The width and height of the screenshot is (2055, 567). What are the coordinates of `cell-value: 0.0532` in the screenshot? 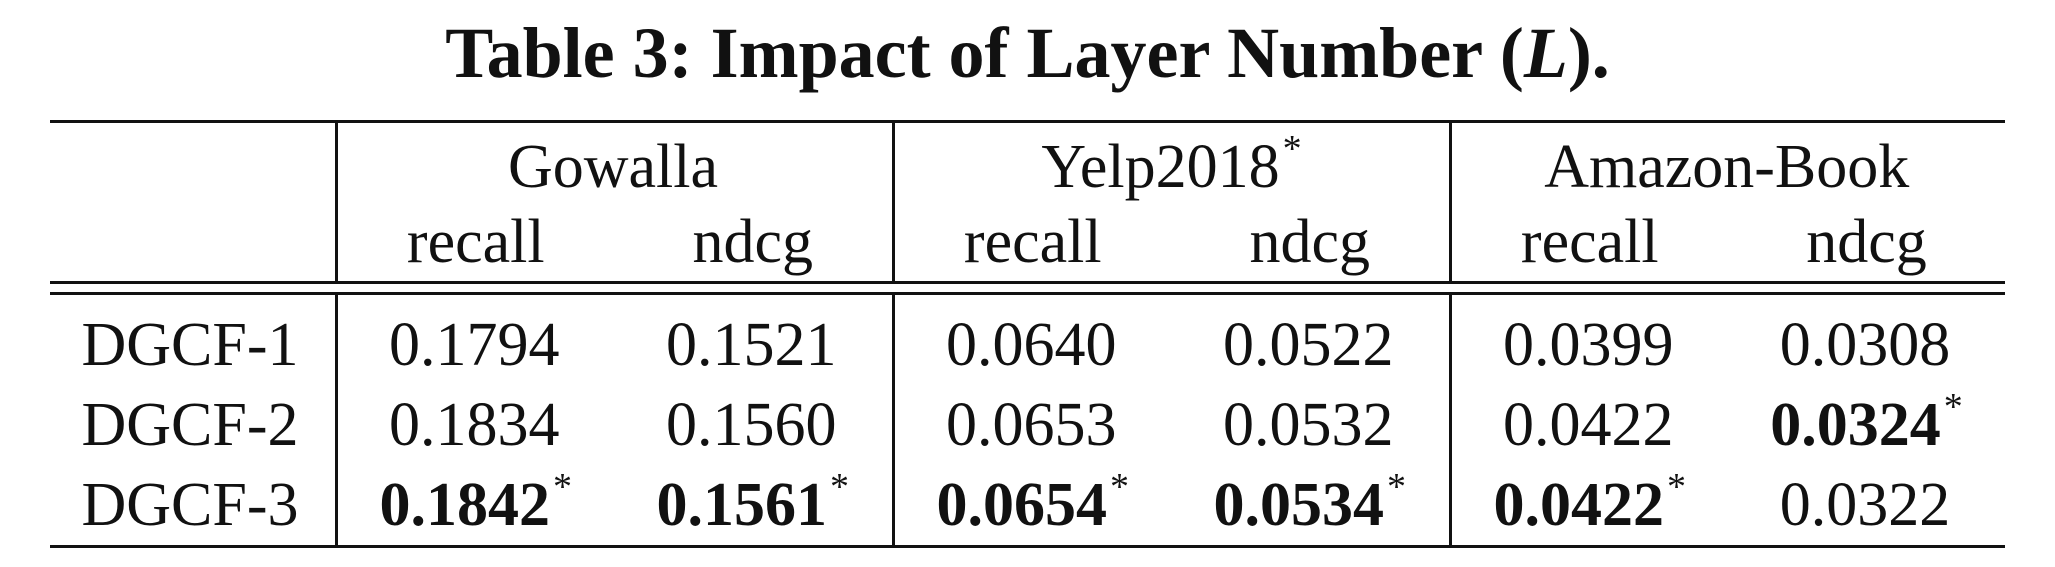 It's located at (1308, 424).